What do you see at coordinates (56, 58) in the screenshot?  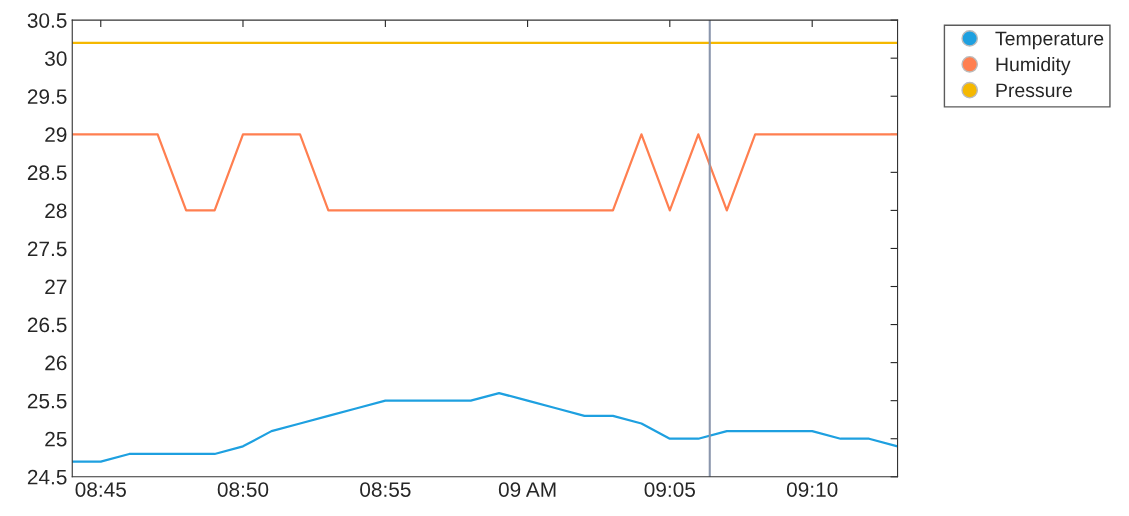 I see `y-tick-label: 30` at bounding box center [56, 58].